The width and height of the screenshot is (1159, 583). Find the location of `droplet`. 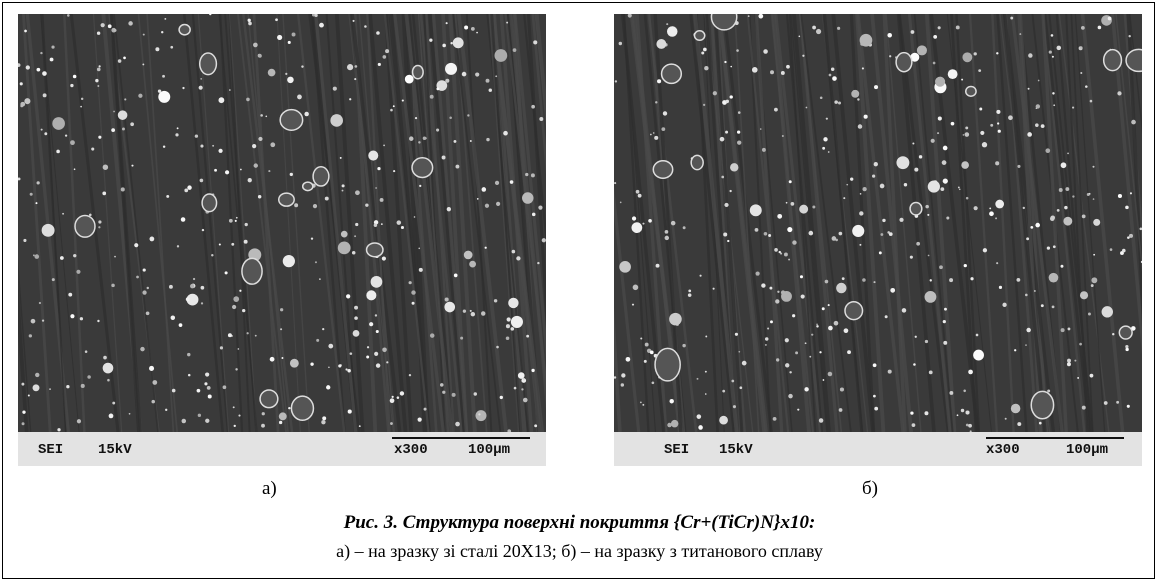

droplet is located at coordinates (970, 91).